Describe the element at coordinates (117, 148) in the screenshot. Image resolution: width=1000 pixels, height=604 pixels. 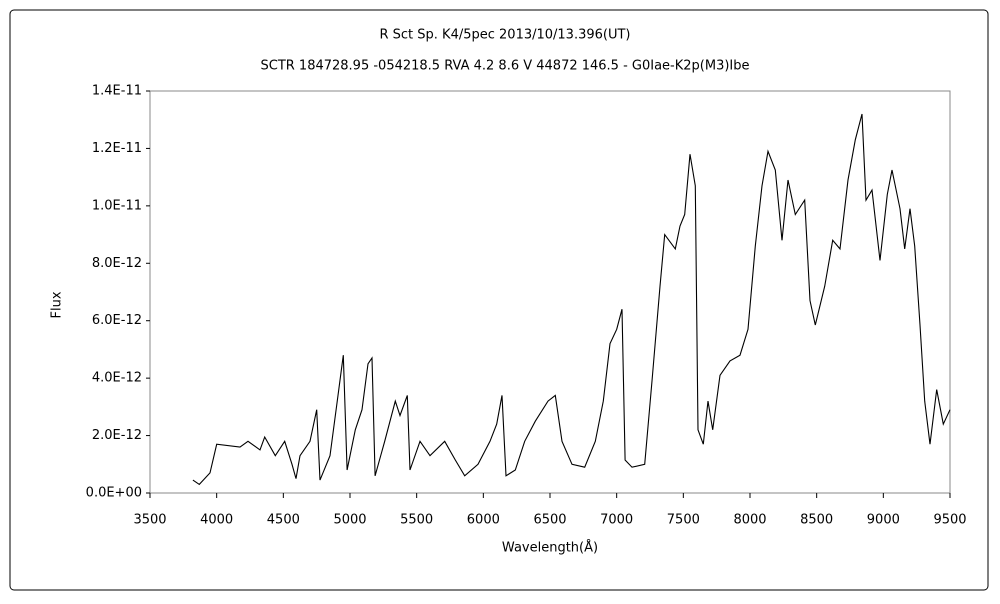
I see `y-tick-label: 1.2E-11` at that location.